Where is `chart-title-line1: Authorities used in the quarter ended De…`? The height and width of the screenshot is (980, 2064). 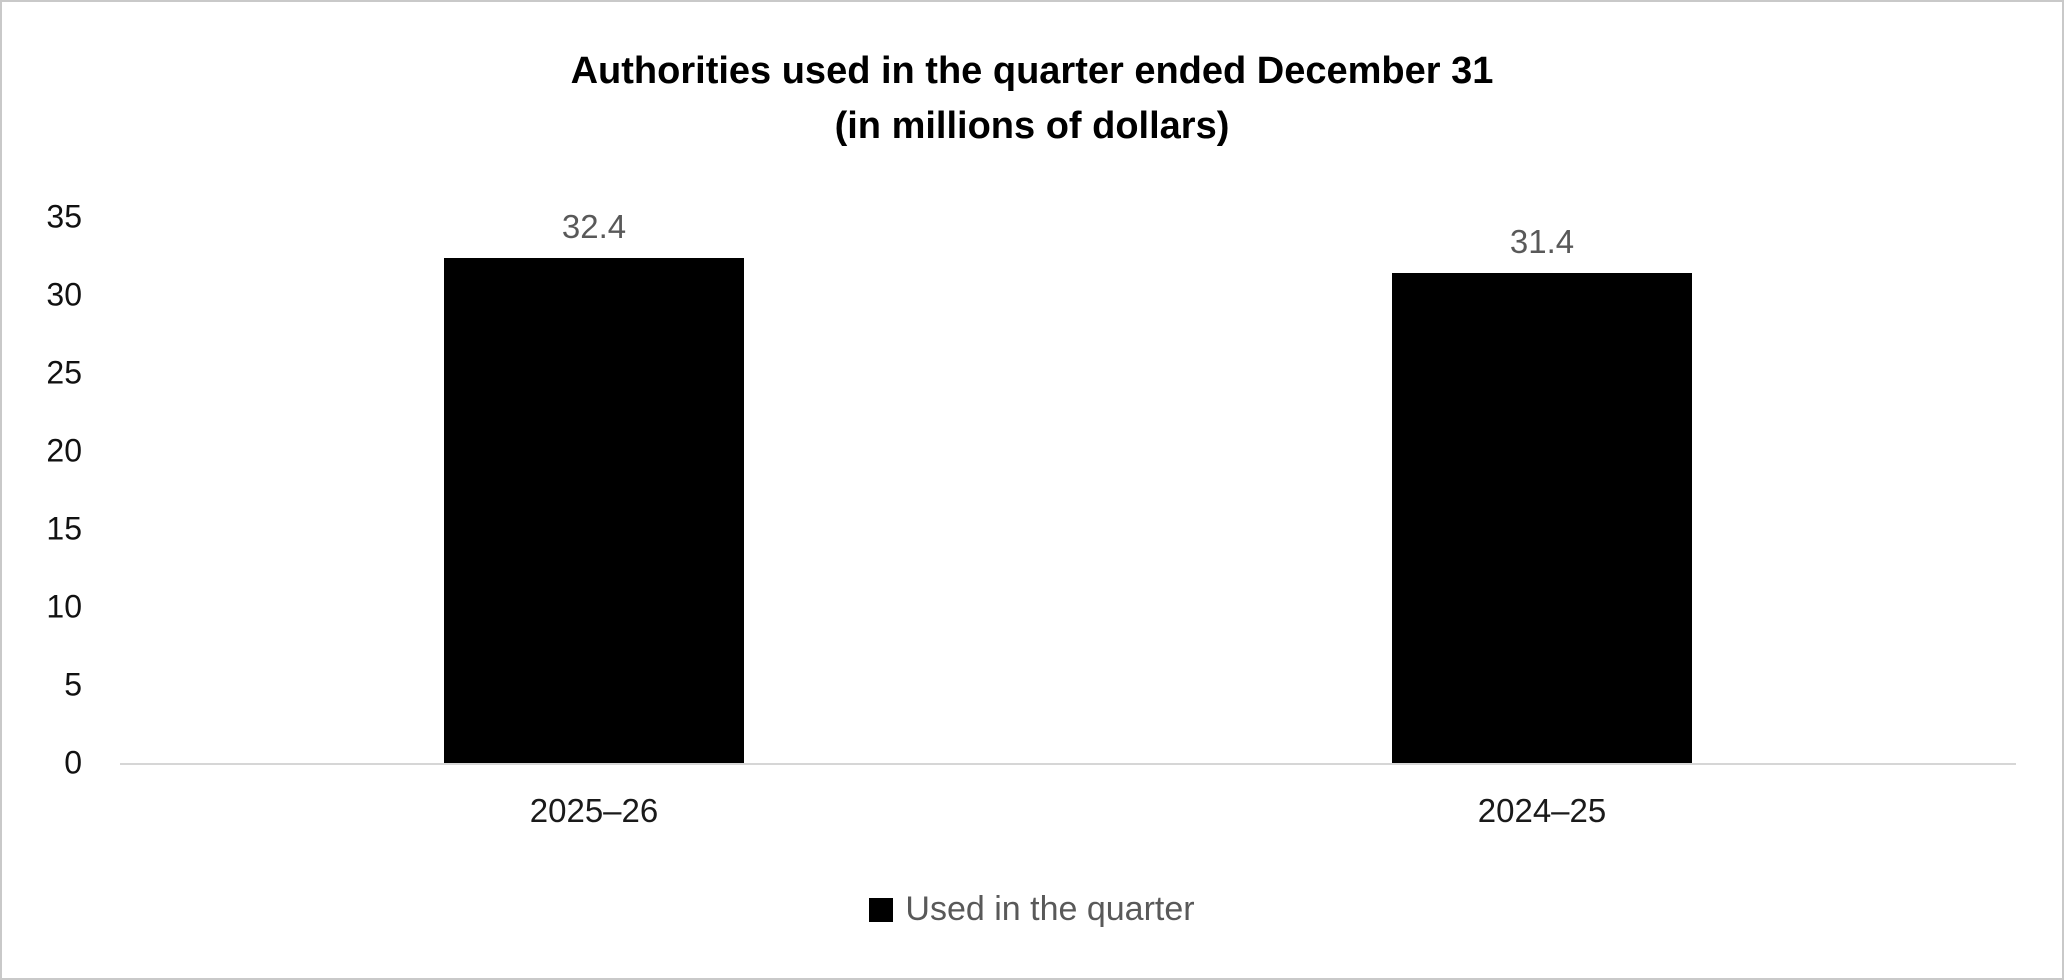 chart-title-line1: Authorities used in the quarter ended De… is located at coordinates (1032, 71).